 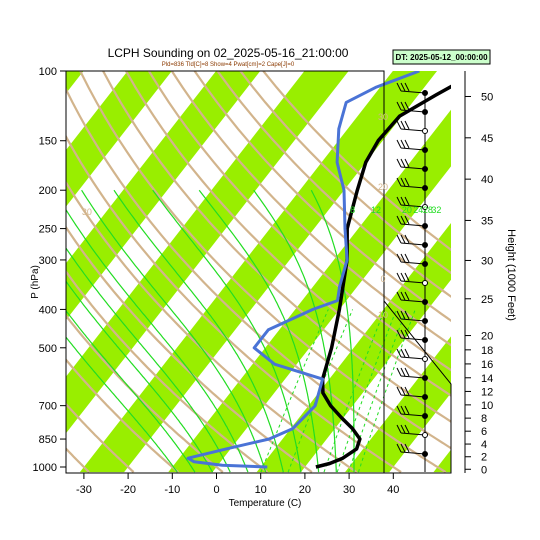 What do you see at coordinates (487, 261) in the screenshot?
I see `height-tick-label: 30` at bounding box center [487, 261].